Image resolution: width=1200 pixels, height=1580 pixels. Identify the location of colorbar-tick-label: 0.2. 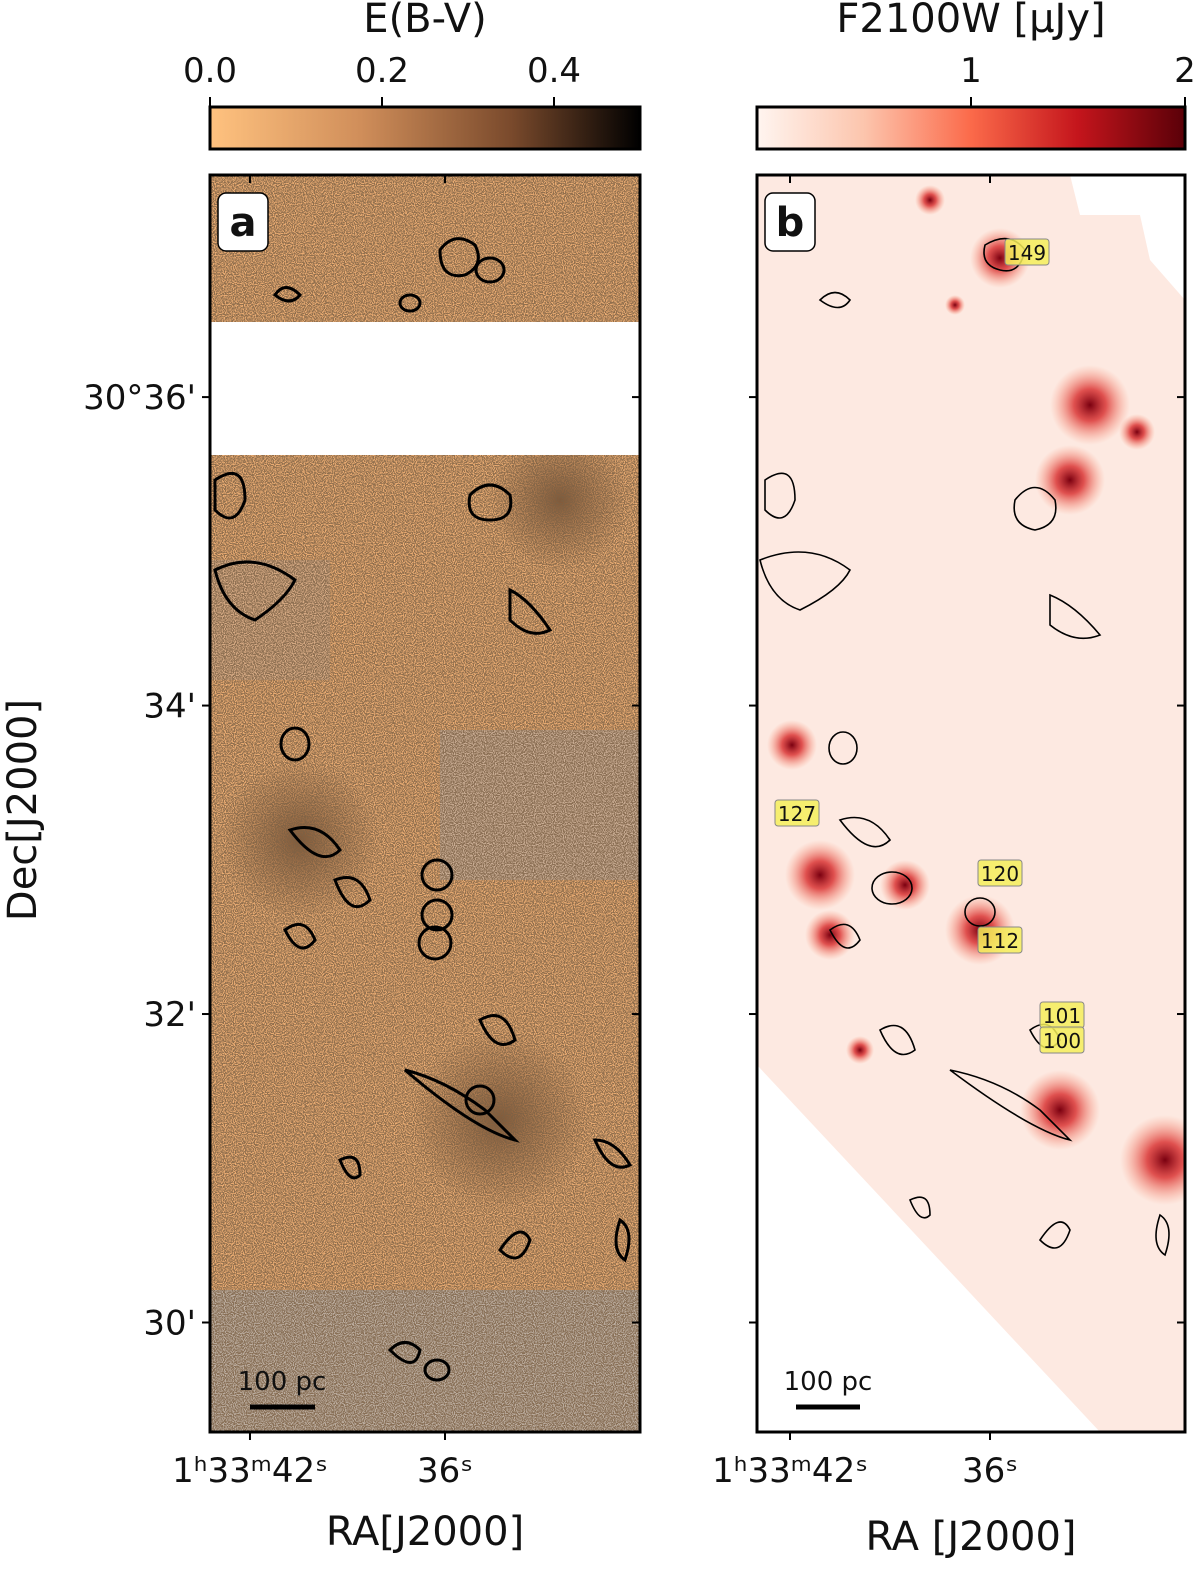
(382, 71).